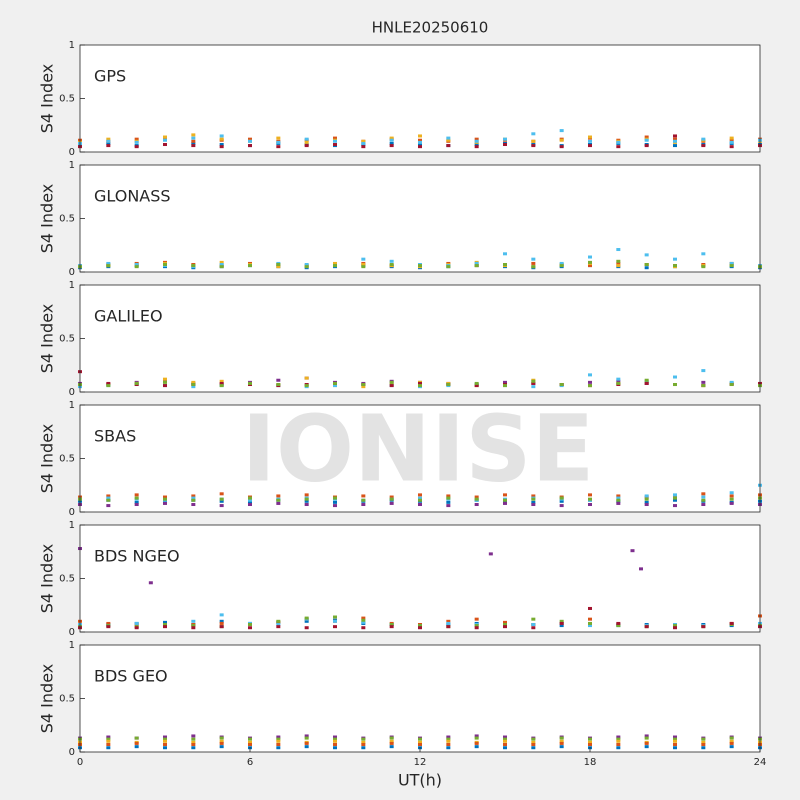 The image size is (800, 800). I want to click on x-tick-label: 12, so click(420, 762).